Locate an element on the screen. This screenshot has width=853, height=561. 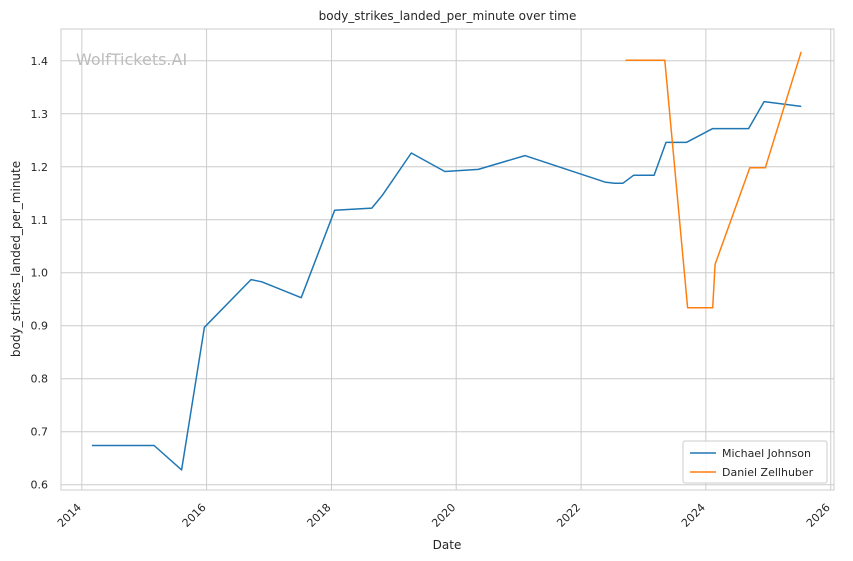
y-tick-label: 0.6 is located at coordinates (40, 485).